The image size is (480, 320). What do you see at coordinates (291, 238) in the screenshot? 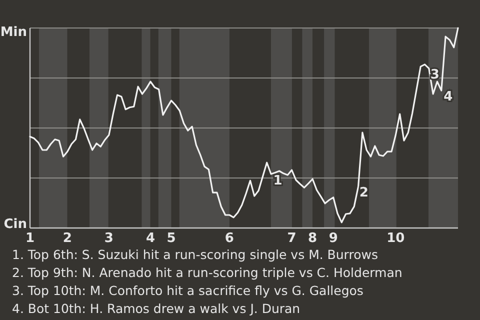
I see `x-tick-label: 7` at bounding box center [291, 238].